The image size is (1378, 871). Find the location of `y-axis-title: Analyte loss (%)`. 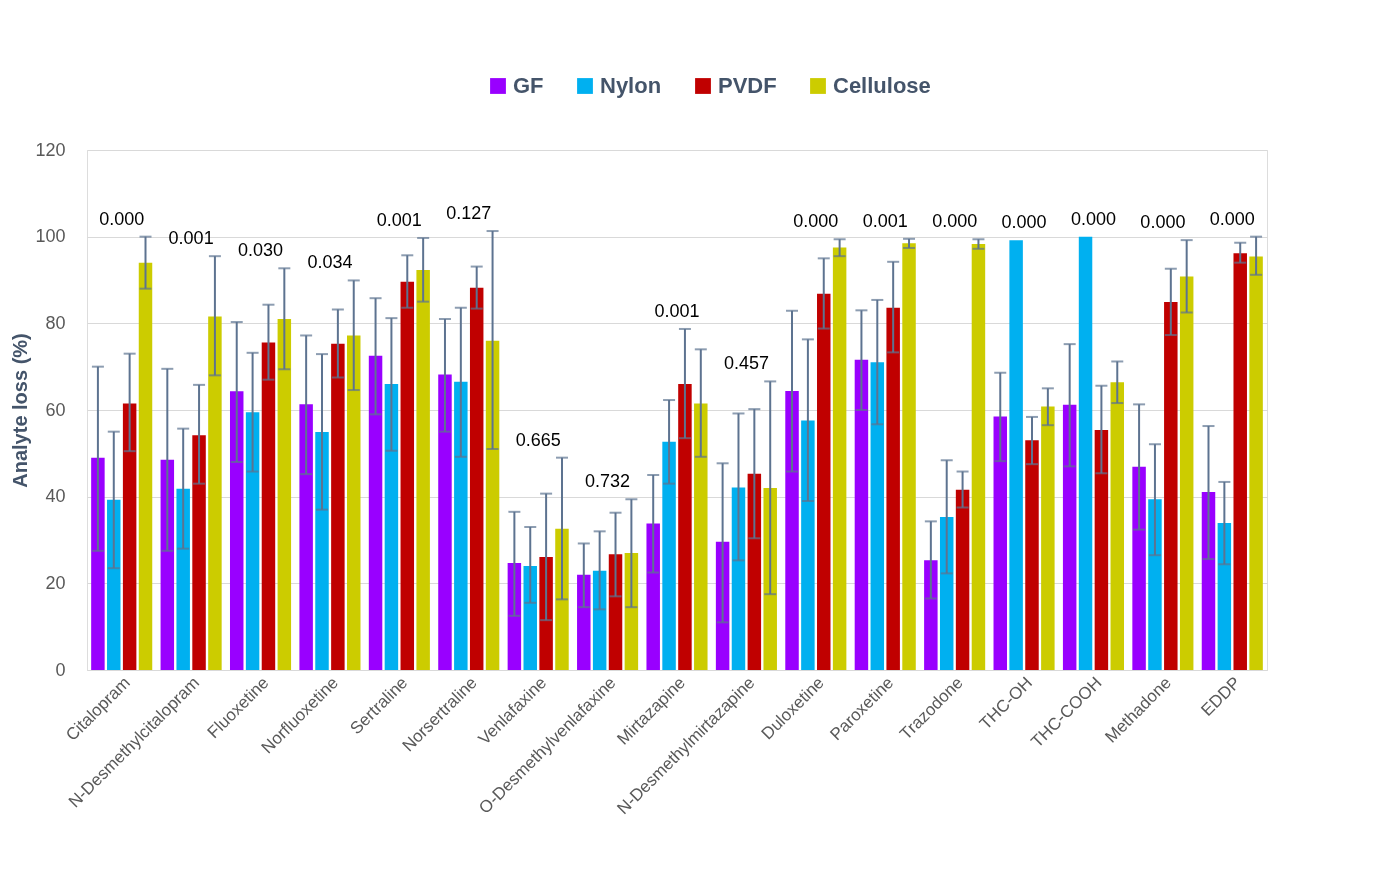

y-axis-title: Analyte loss (%) is located at coordinates (20, 410).